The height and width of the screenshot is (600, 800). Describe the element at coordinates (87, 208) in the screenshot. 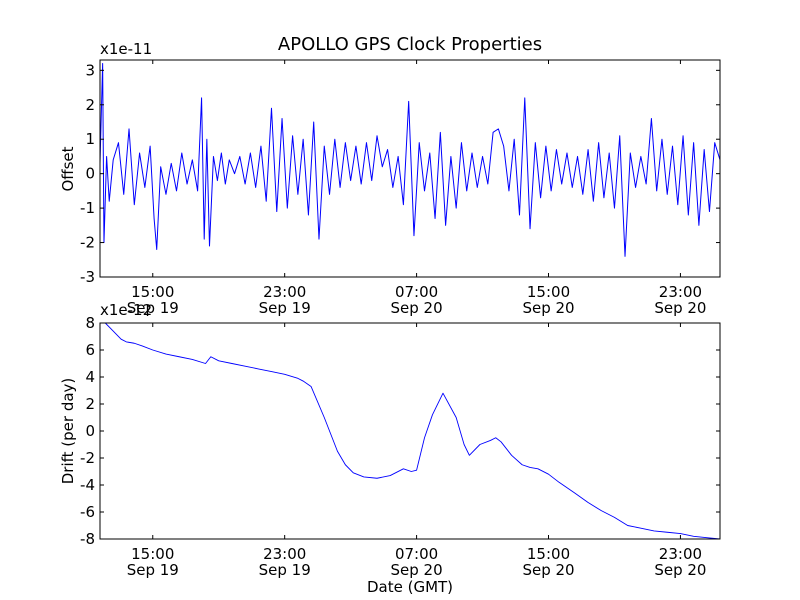

I see `offset-ytick-label: -1` at that location.